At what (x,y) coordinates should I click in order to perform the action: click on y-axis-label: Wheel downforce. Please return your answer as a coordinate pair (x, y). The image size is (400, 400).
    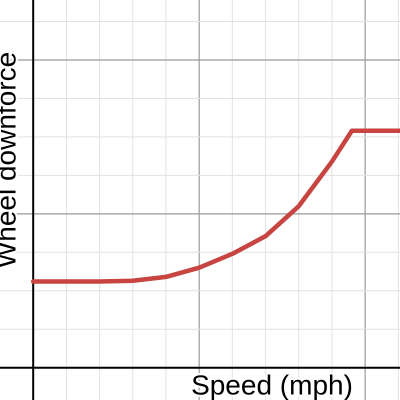
    Looking at the image, I should click on (10, 160).